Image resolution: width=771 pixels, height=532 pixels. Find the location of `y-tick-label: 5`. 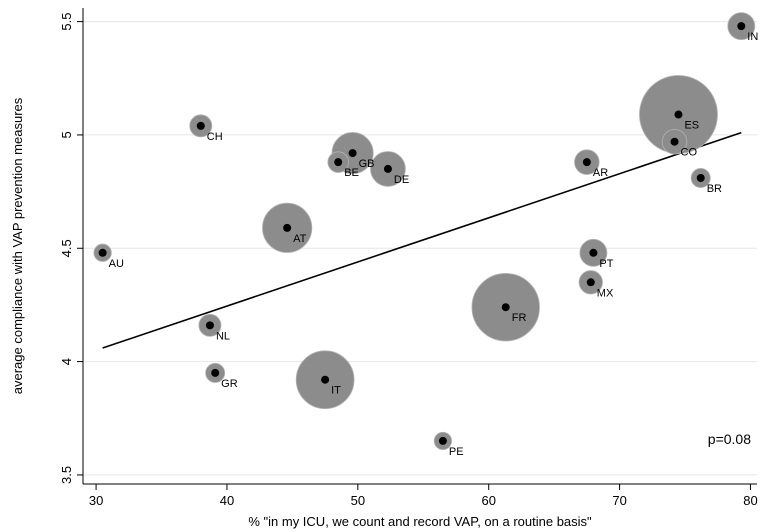

y-tick-label: 5 is located at coordinates (66, 134).